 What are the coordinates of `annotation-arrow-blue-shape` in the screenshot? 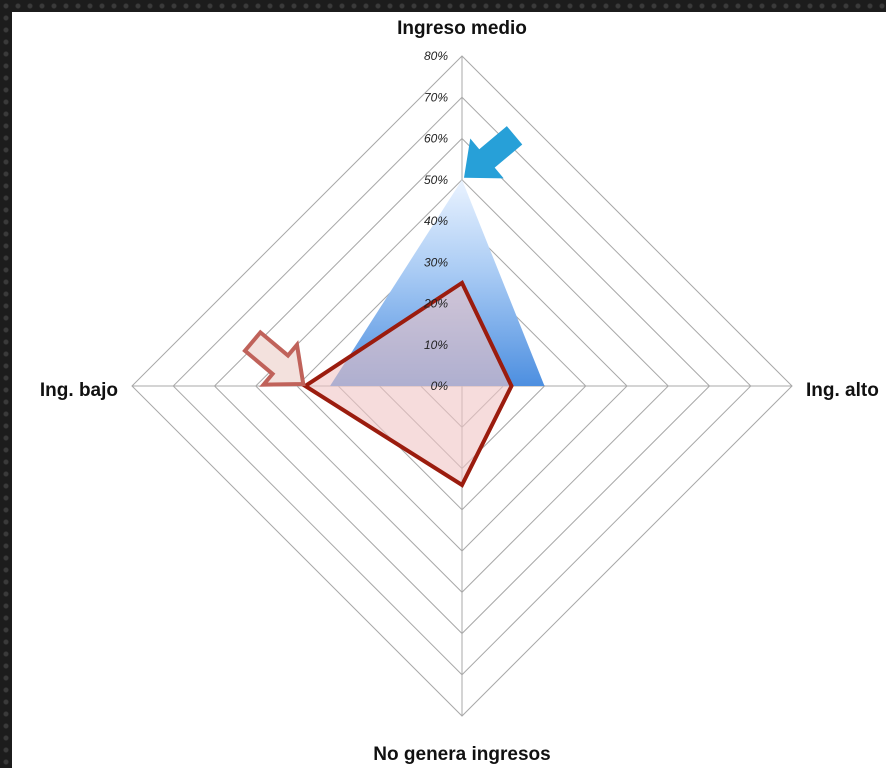 It's located at (493, 152).